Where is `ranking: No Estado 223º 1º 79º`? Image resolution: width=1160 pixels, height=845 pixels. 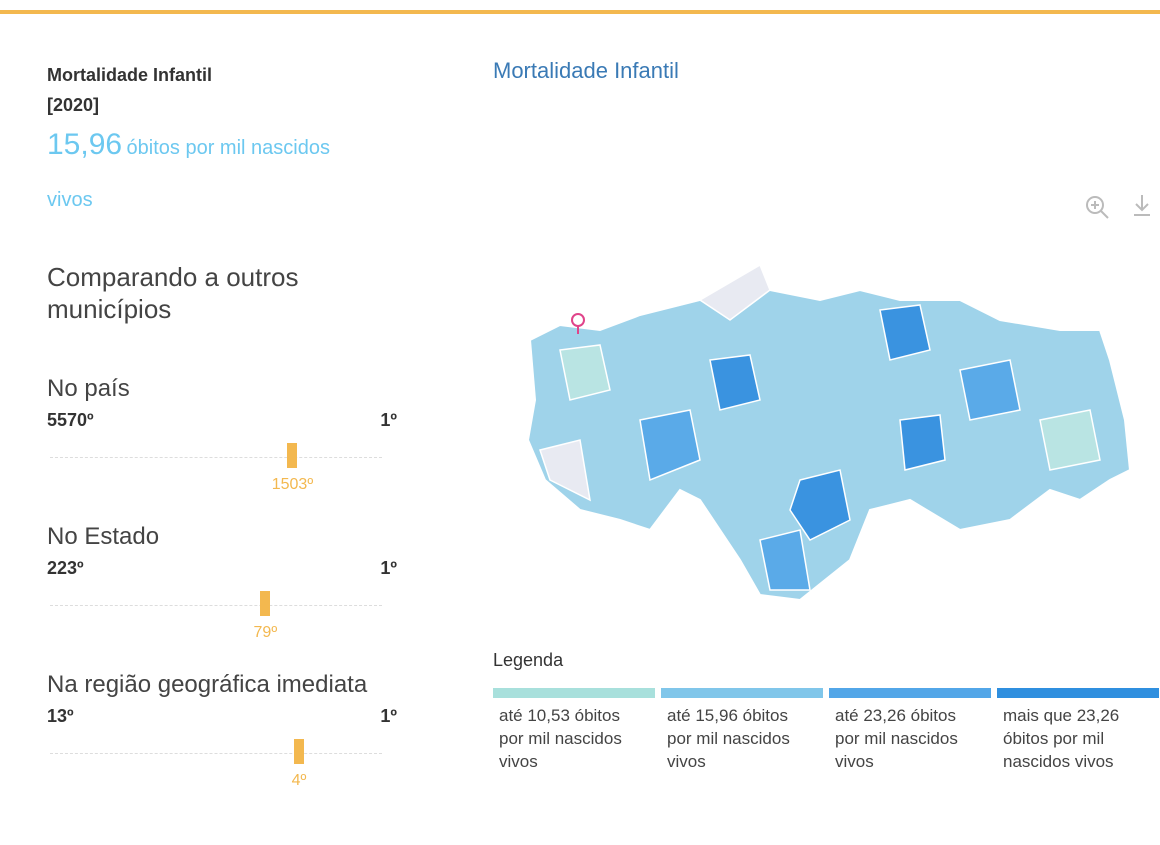 ranking: No Estado 223º 1º 79º is located at coordinates (222, 584).